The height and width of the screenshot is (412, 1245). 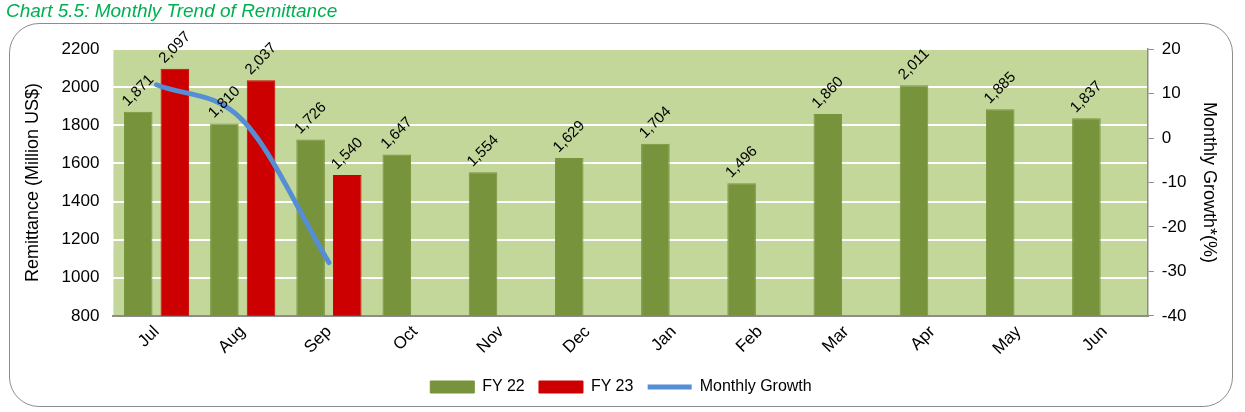 What do you see at coordinates (1174, 315) in the screenshot?
I see `y2-tick-label: -40` at bounding box center [1174, 315].